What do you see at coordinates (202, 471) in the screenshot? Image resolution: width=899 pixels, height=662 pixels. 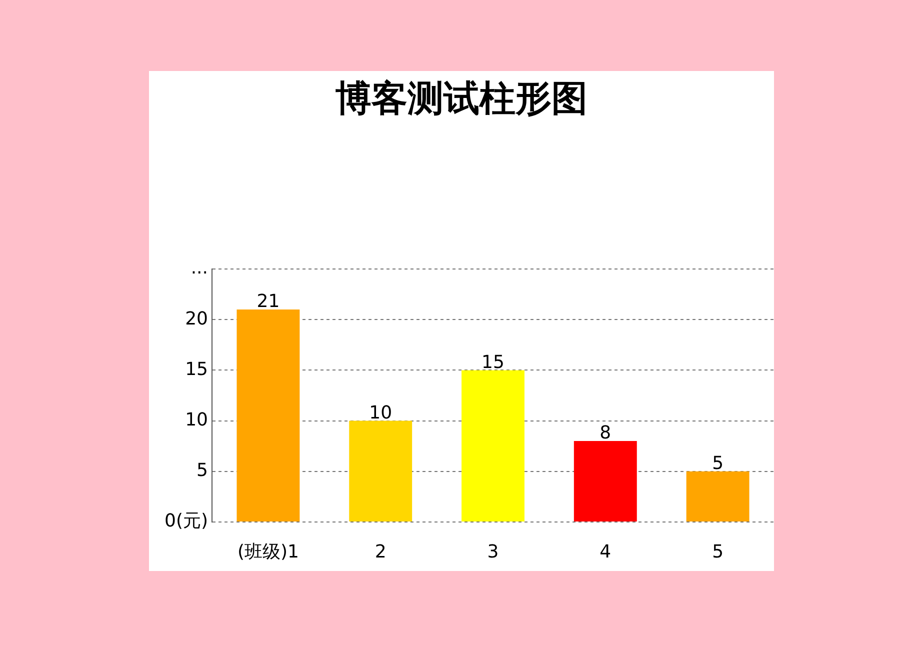 I see `y-tick-label: 5` at bounding box center [202, 471].